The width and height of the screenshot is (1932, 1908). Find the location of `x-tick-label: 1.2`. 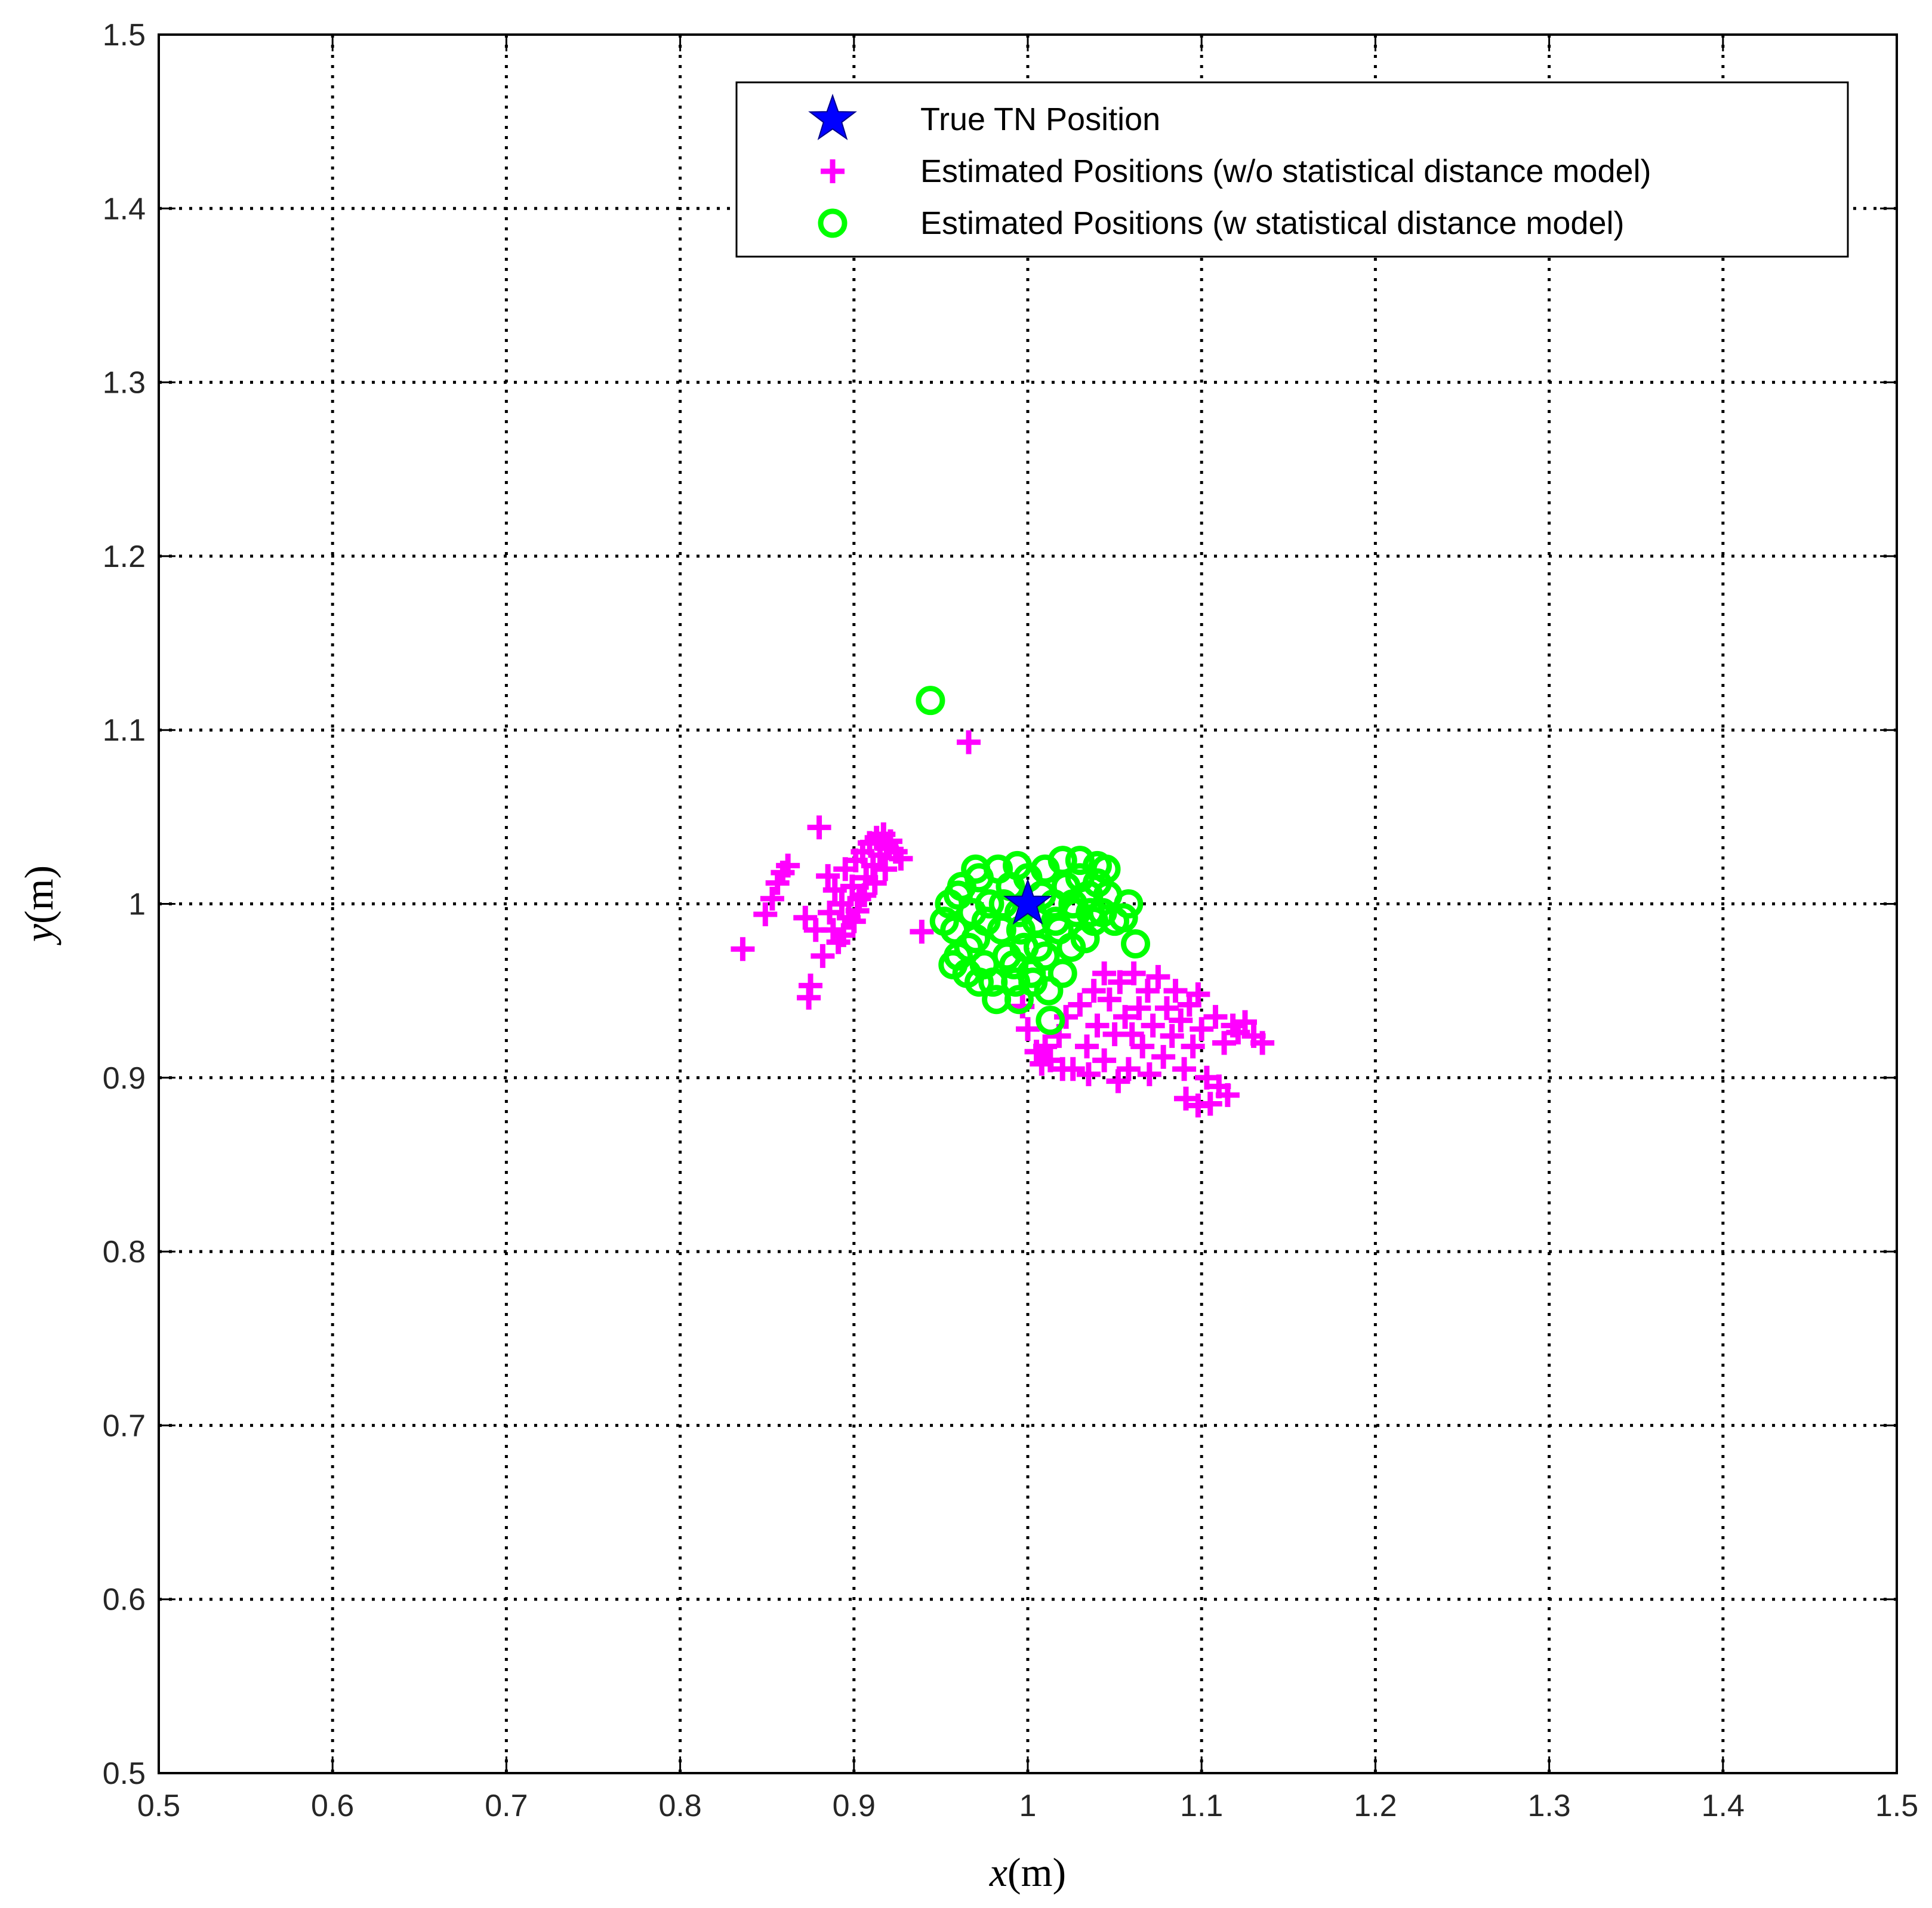

x-tick-label: 1.2 is located at coordinates (1375, 1806).